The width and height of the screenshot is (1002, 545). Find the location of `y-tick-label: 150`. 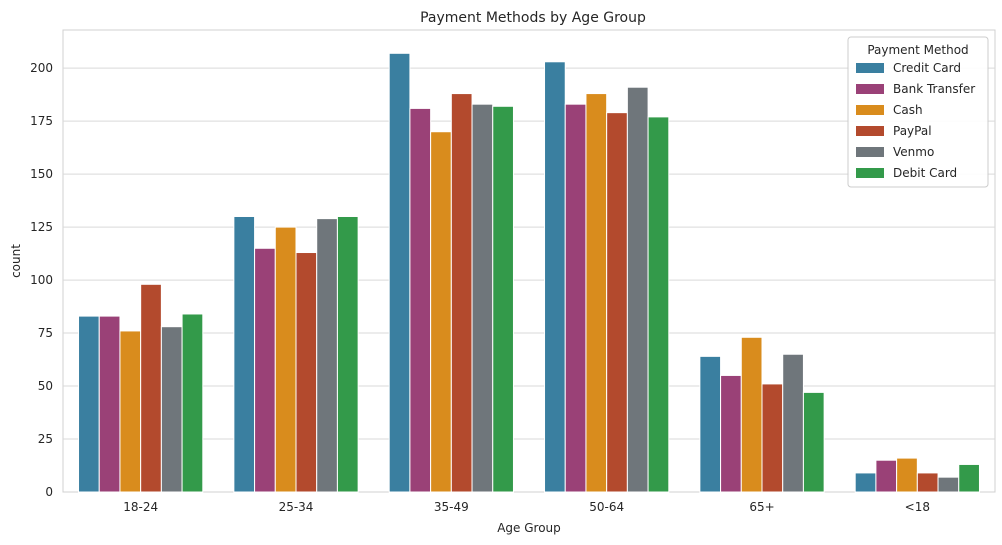

y-tick-label: 150 is located at coordinates (41, 174).